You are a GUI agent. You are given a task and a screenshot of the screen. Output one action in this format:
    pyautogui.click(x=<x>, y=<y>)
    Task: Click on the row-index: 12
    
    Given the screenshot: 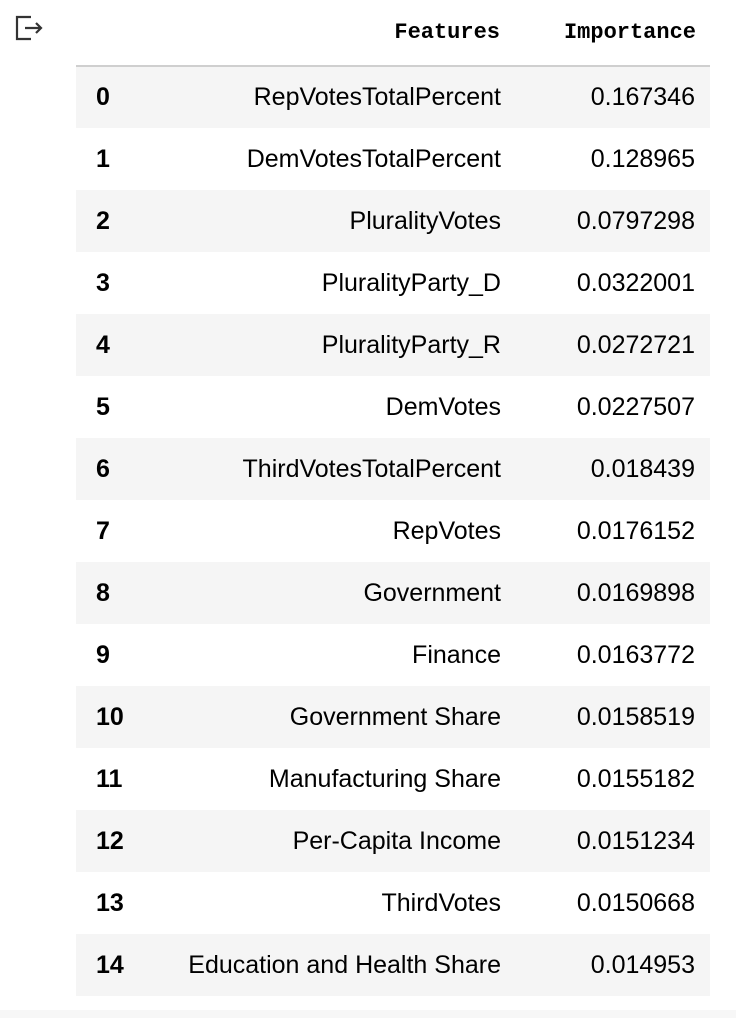 What is the action you would take?
    pyautogui.click(x=110, y=840)
    